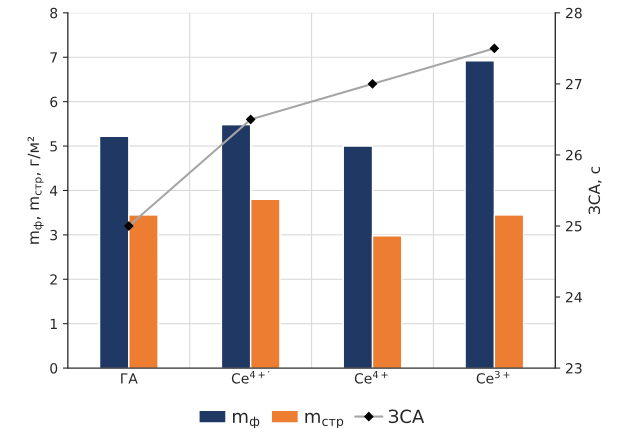  Describe the element at coordinates (36, 190) in the screenshot. I see `y-axis-title: m$_{ф}$, m$_{стр}$, г/м²` at that location.